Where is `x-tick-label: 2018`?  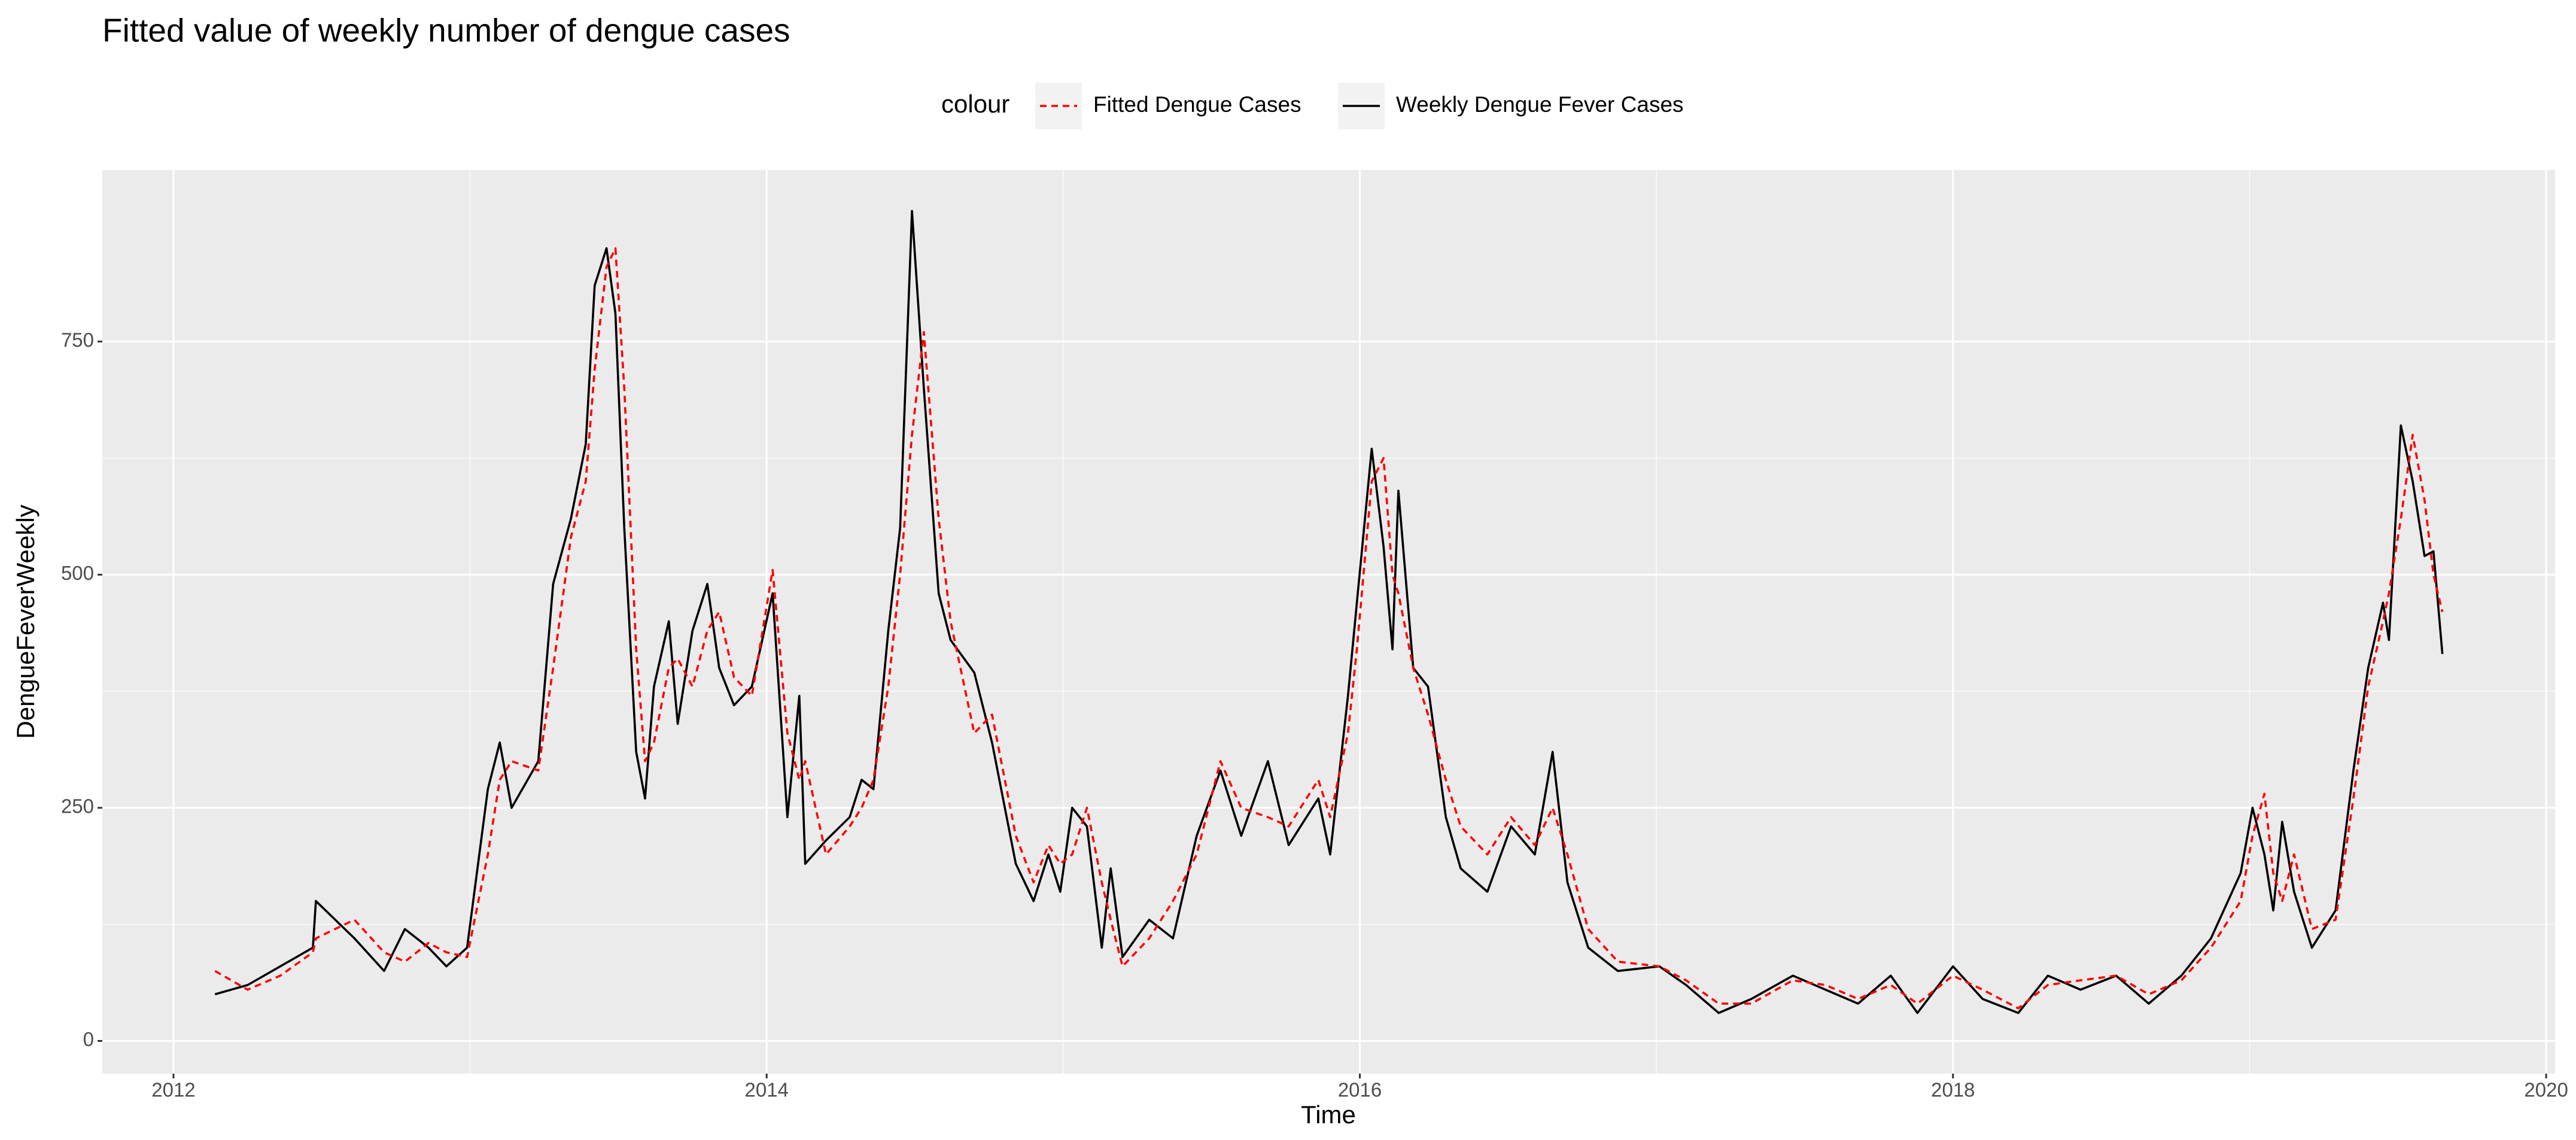
x-tick-label: 2018 is located at coordinates (1953, 1090).